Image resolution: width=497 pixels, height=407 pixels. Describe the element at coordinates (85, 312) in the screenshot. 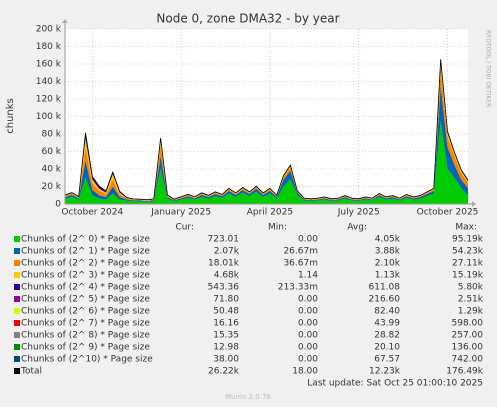

I see `legend-label: Chunks of (2^ 6) * Page size` at that location.